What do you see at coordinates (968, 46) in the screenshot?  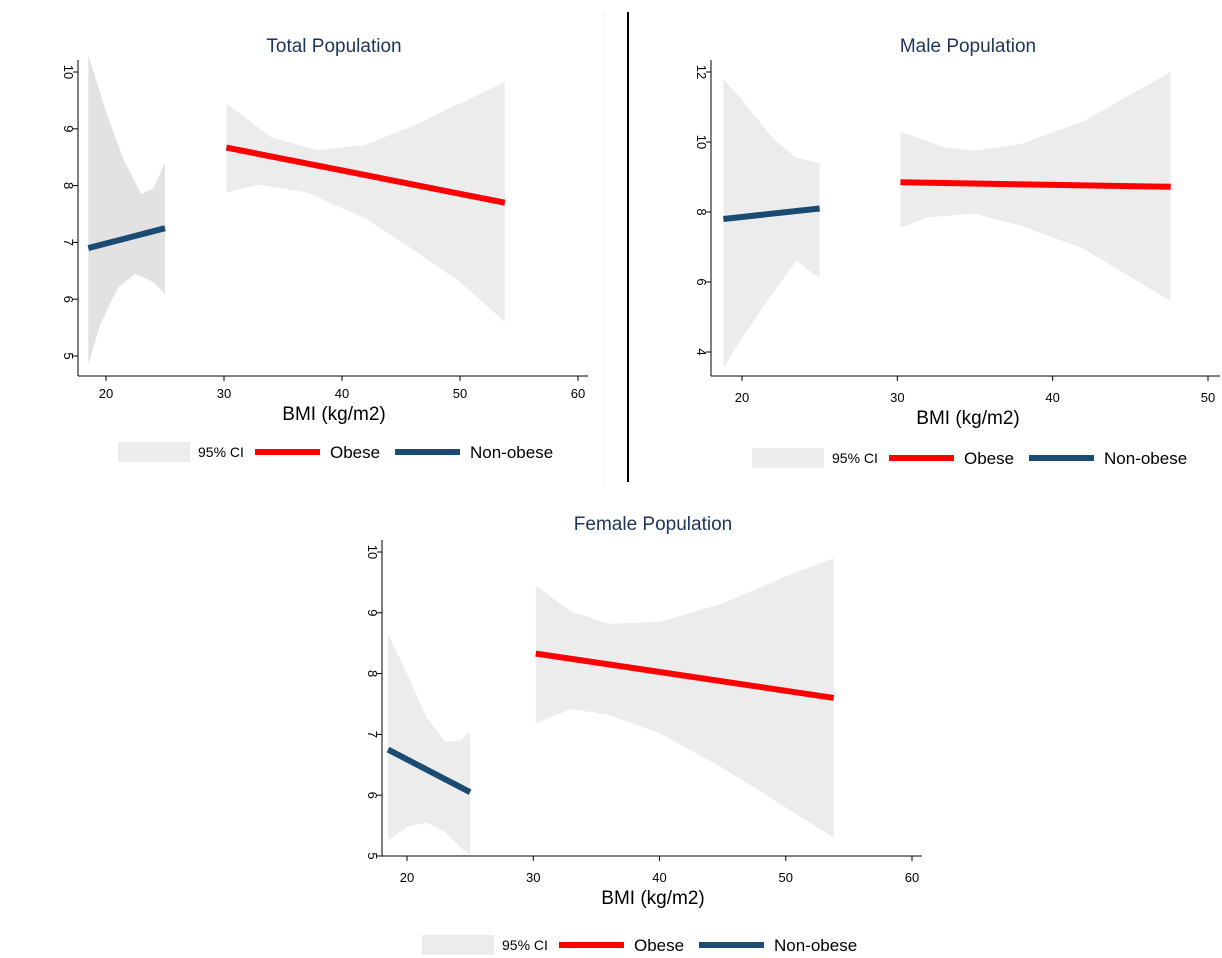 I see `chart-title: Male Population` at bounding box center [968, 46].